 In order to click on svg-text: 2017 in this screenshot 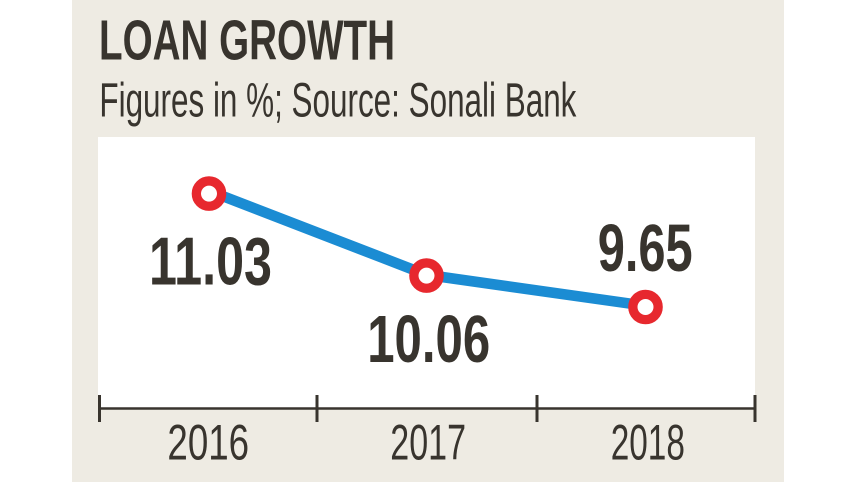, I will do `click(428, 441)`.